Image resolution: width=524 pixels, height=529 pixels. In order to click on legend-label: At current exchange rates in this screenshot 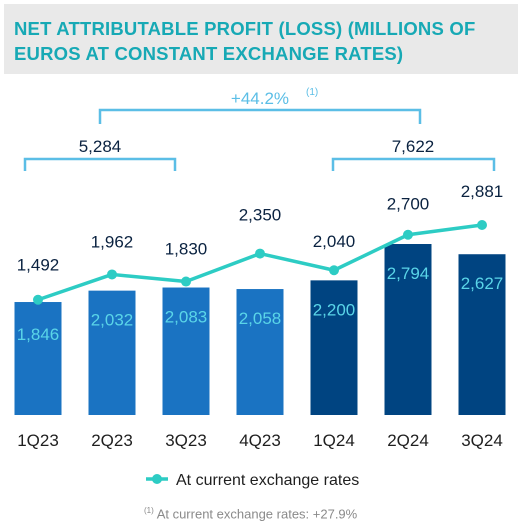, I will do `click(267, 480)`.